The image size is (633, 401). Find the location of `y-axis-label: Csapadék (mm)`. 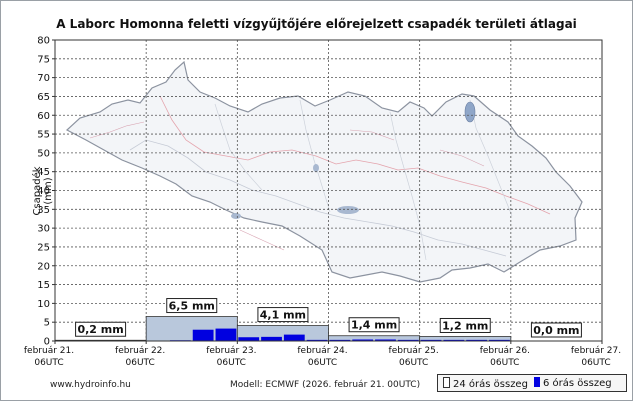

y-axis-label: Csapadék (mm) is located at coordinates (43, 191).